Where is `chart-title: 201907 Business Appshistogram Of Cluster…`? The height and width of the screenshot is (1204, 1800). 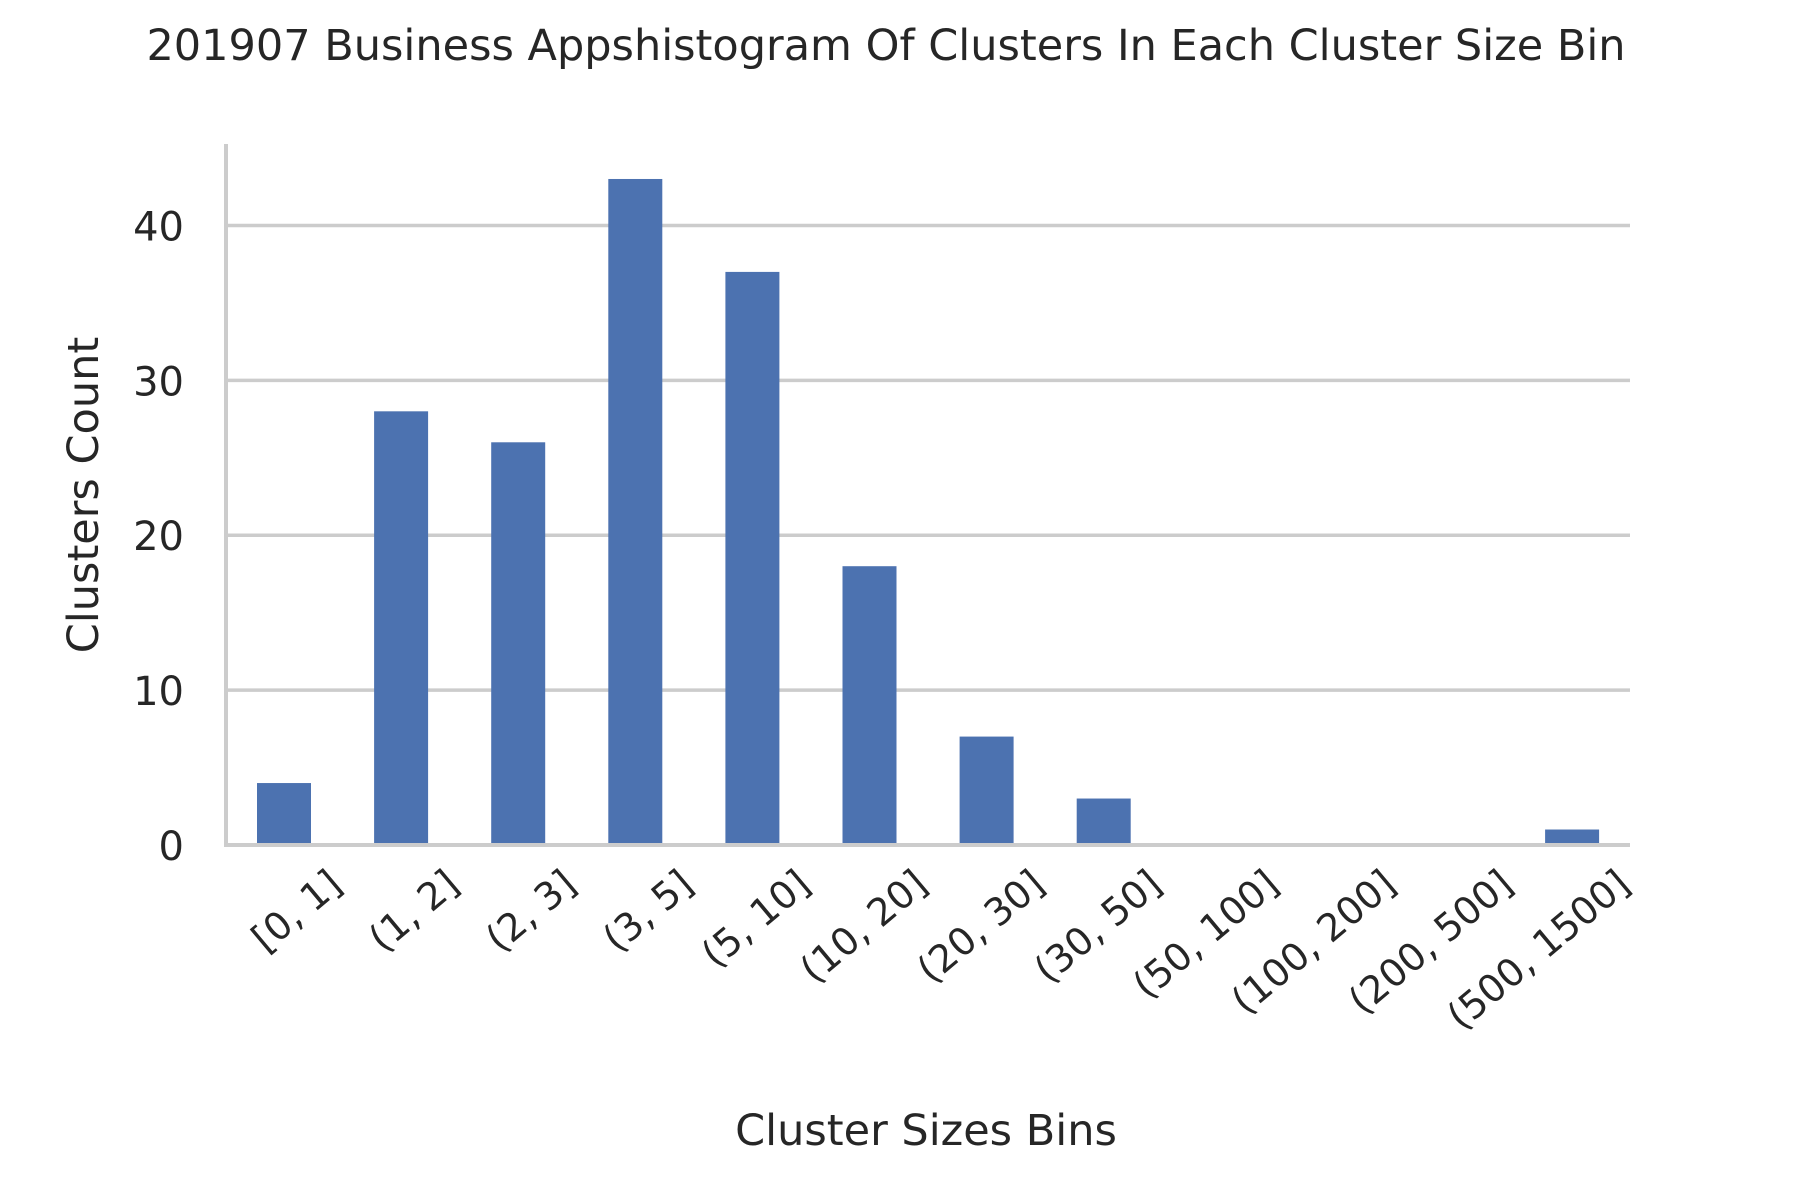
chart-title: 201907 Business Appshistogram Of Cluster… is located at coordinates (885, 46).